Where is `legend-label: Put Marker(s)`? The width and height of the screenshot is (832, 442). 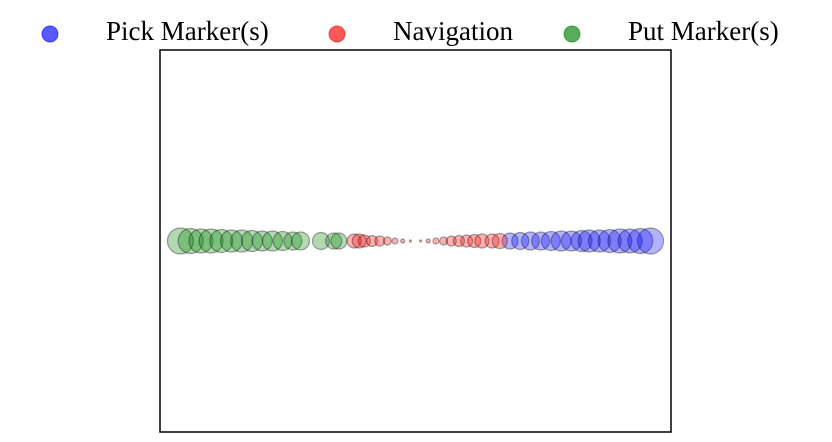 legend-label: Put Marker(s) is located at coordinates (703, 31).